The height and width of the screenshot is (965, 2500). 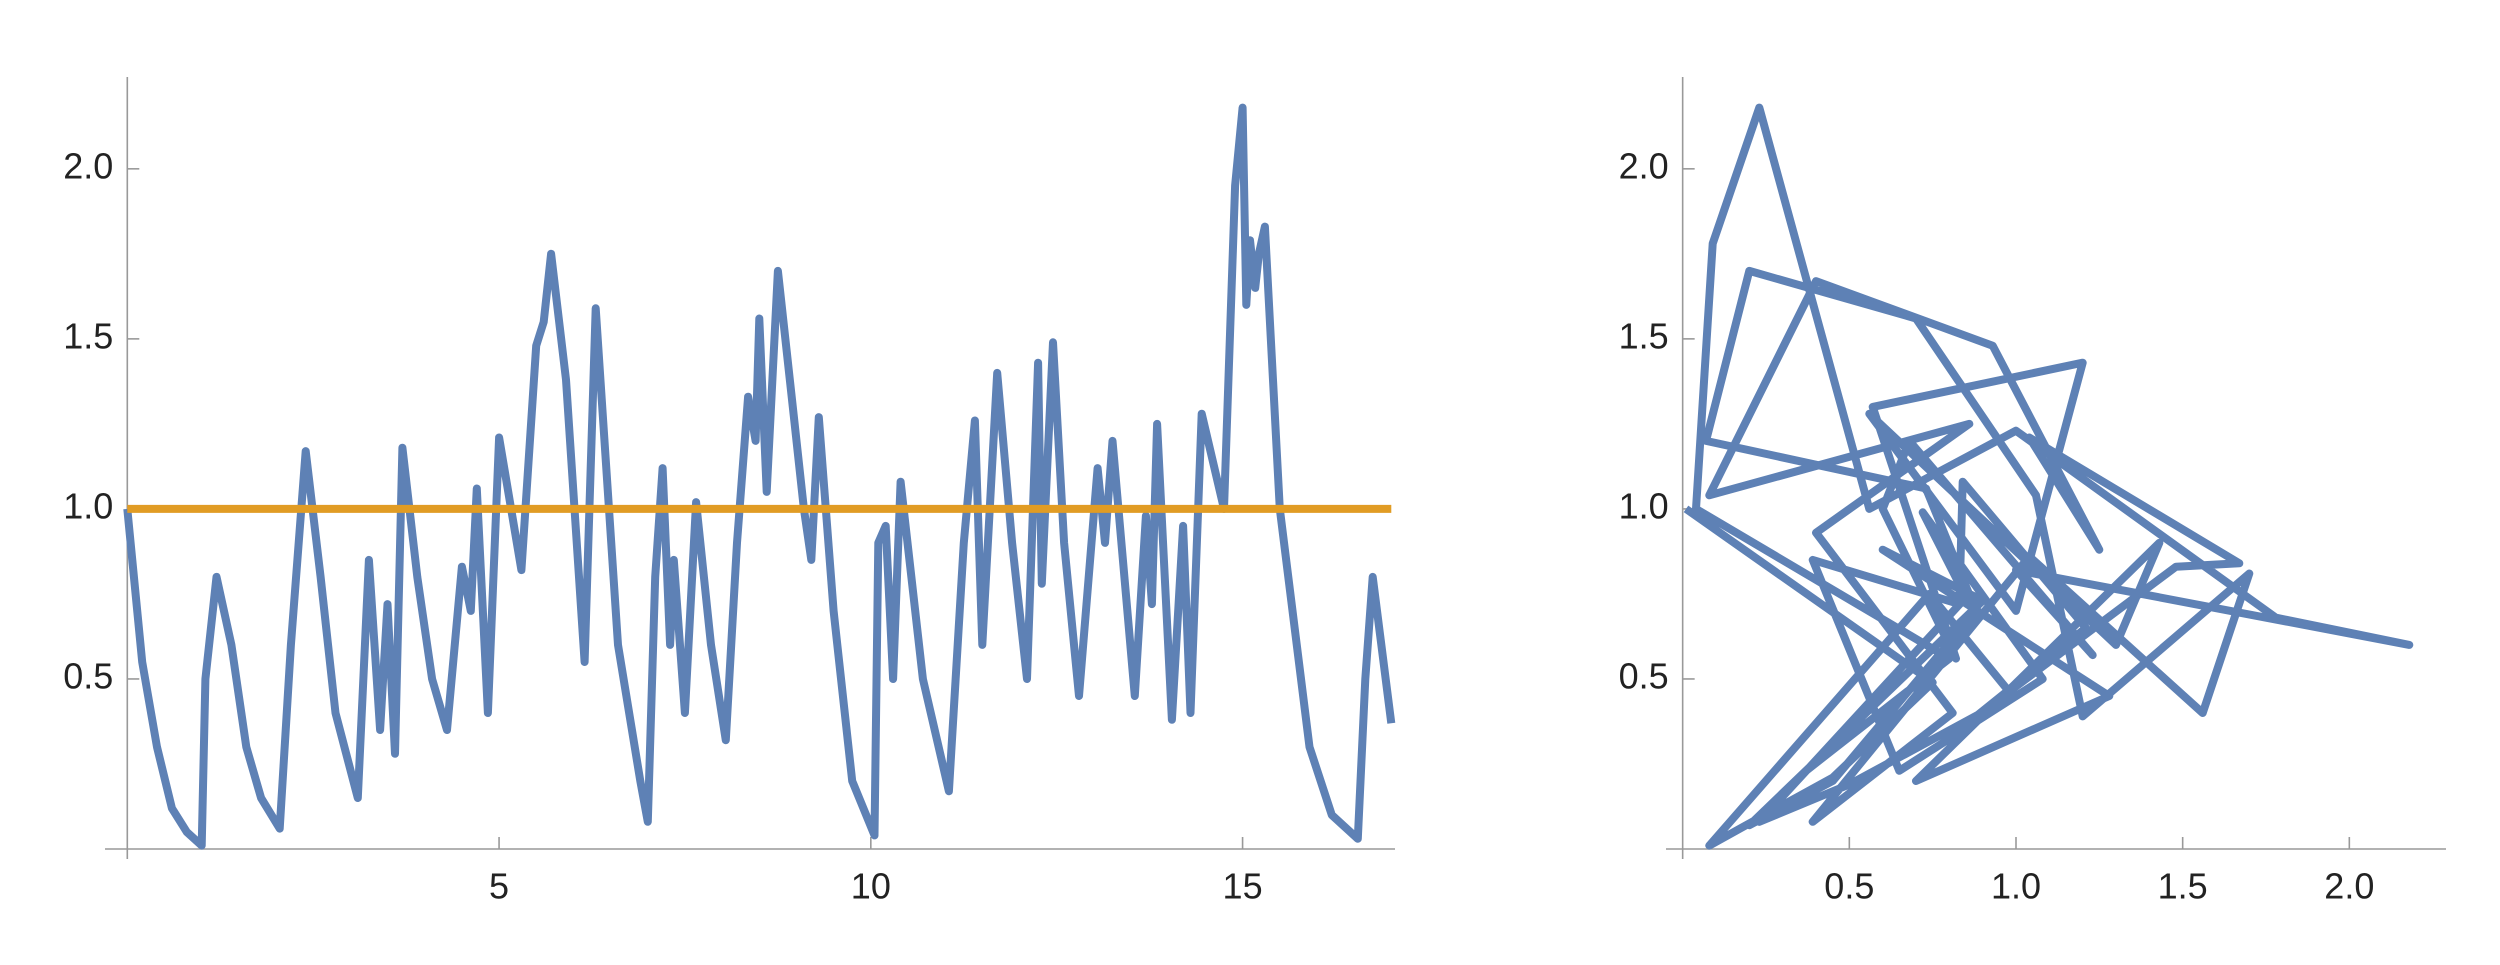 I want to click on x-tick-label: 15, so click(x=1243, y=886).